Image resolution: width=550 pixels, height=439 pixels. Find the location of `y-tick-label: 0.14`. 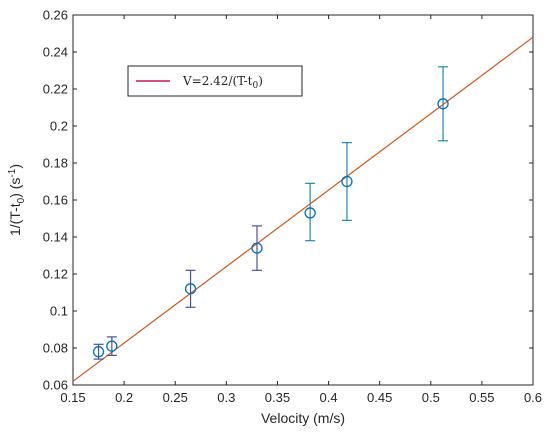

y-tick-label: 0.14 is located at coordinates (55, 237).